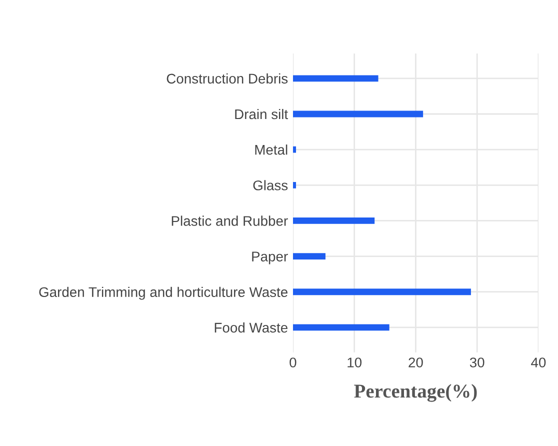 The image size is (558, 446). I want to click on y-tick-label: Food Waste, so click(251, 327).